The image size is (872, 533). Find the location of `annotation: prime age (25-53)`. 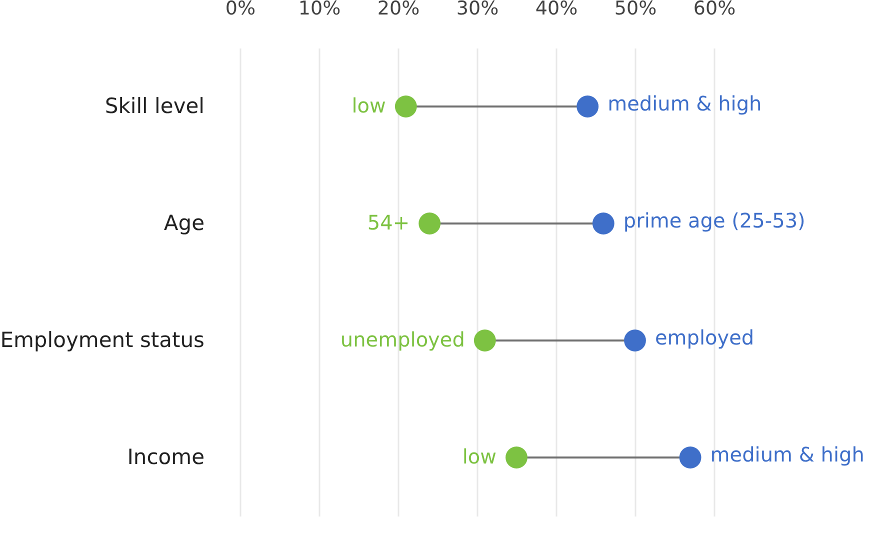

annotation: prime age (25-53) is located at coordinates (714, 220).